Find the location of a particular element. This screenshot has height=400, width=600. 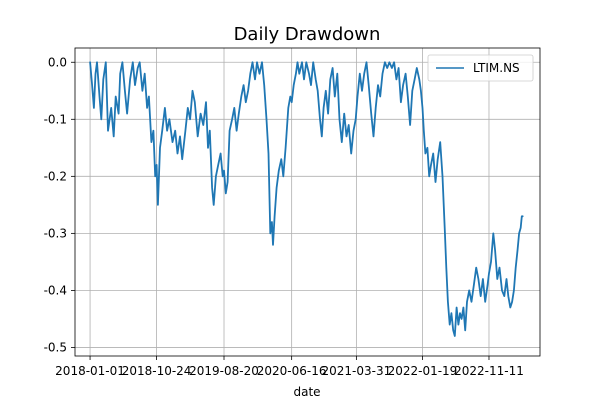

y-tick-label: -0.3 is located at coordinates (55, 233).